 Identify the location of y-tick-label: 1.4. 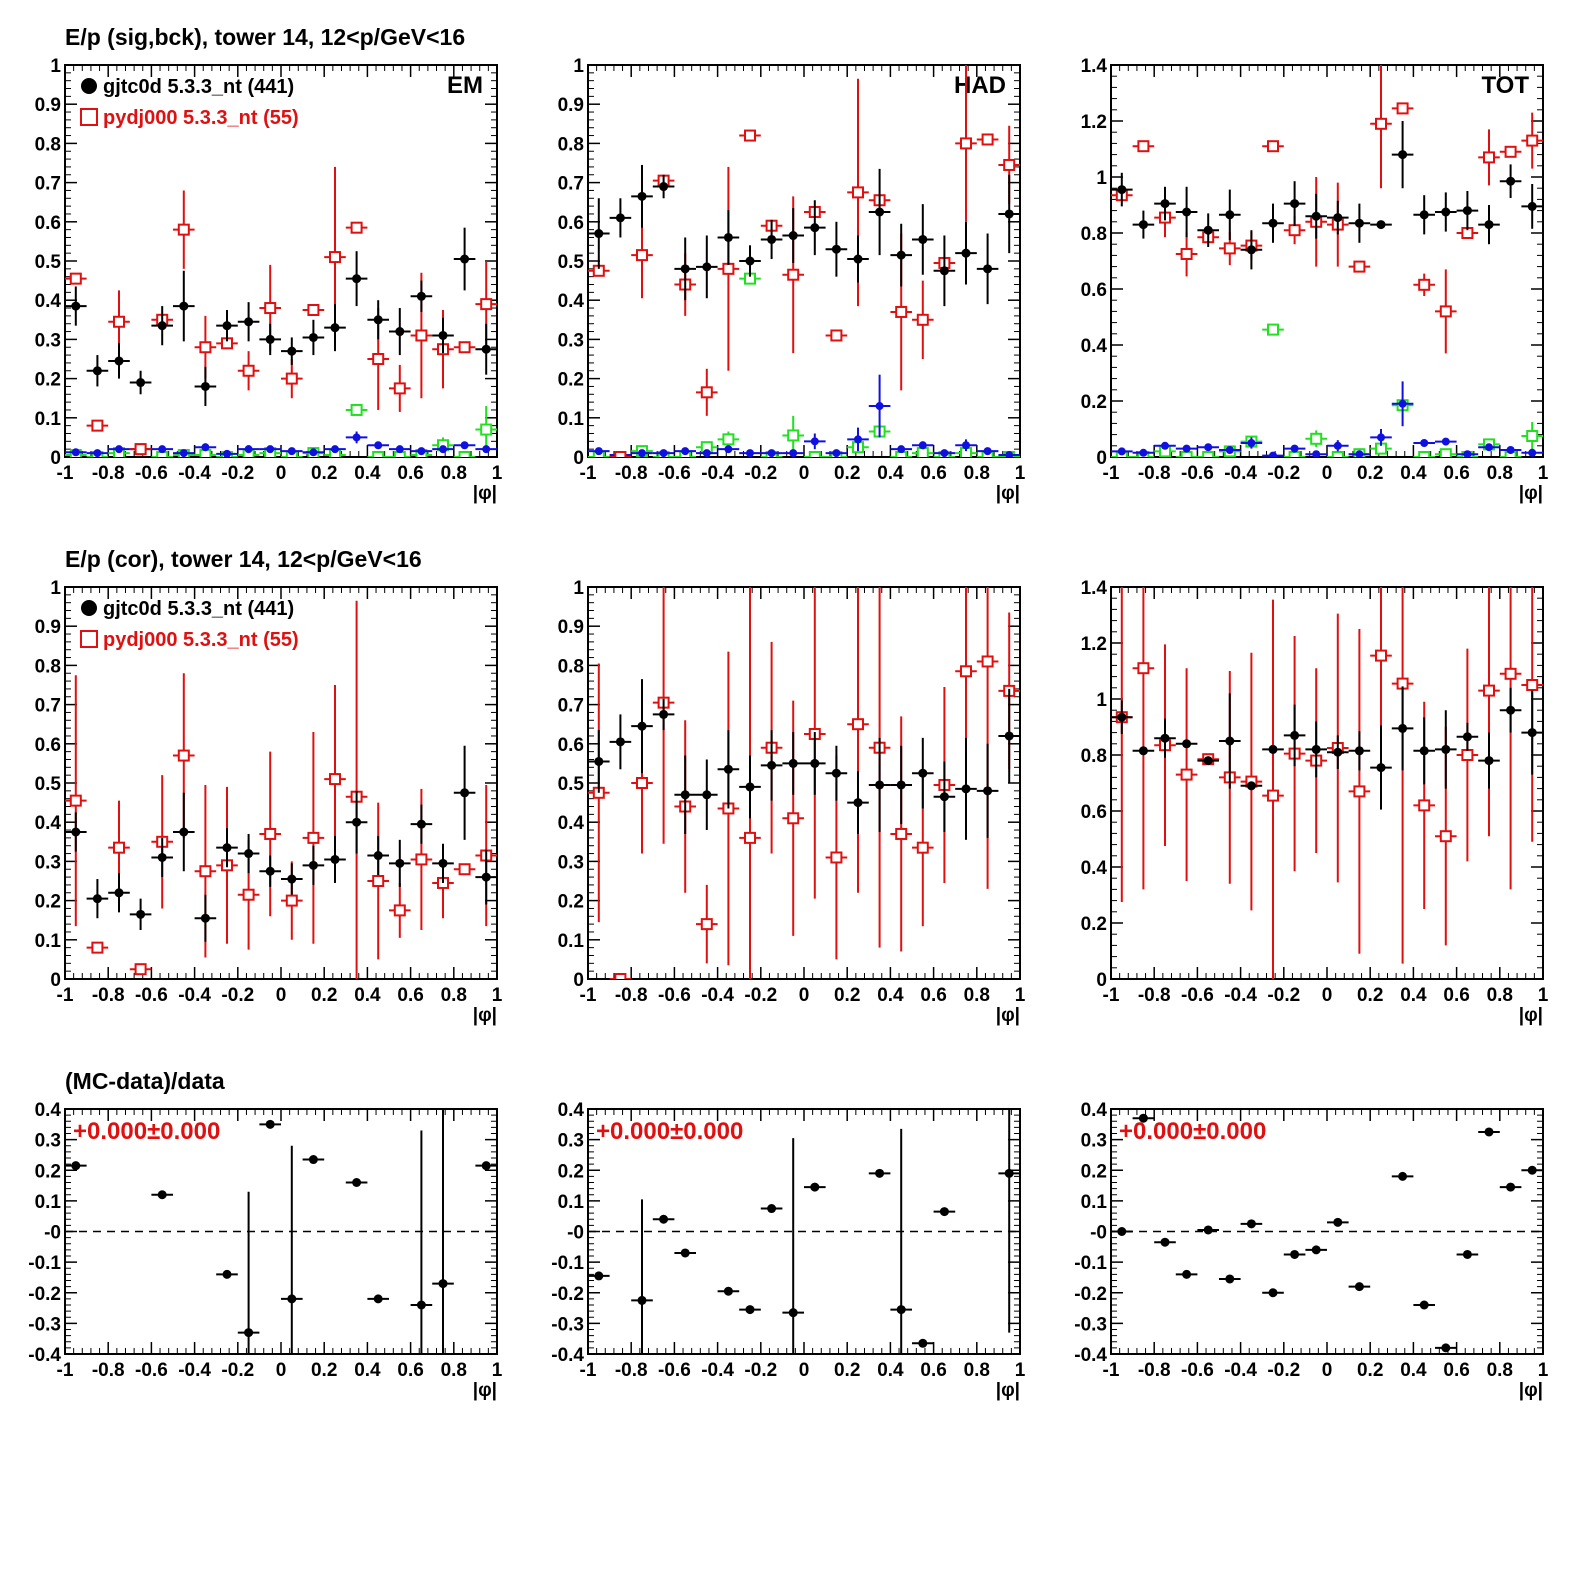
(1094, 588).